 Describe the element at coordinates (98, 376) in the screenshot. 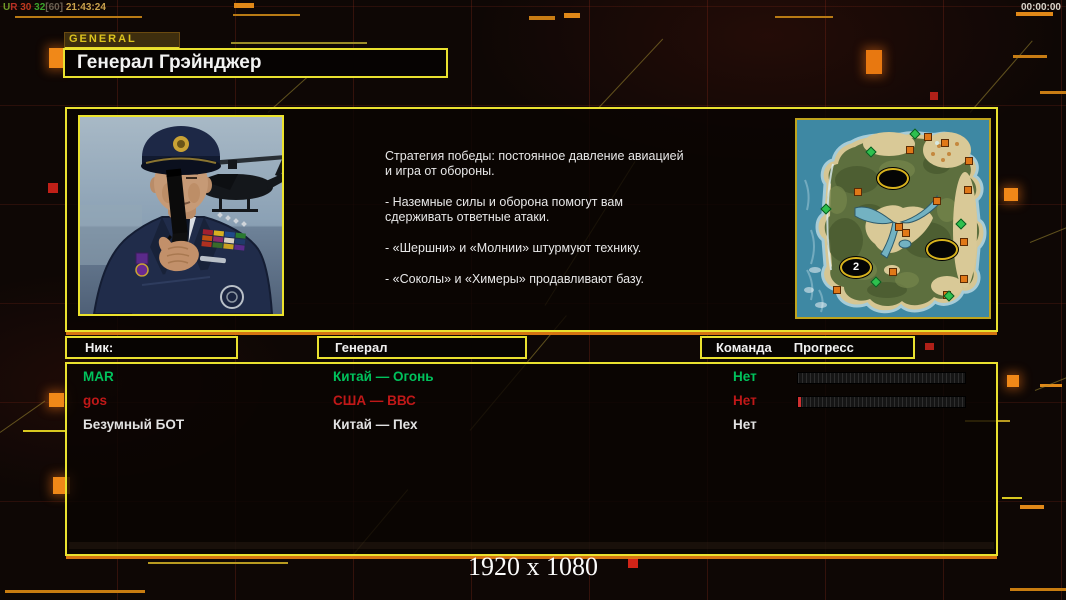

I see `player-nick: MAR` at that location.